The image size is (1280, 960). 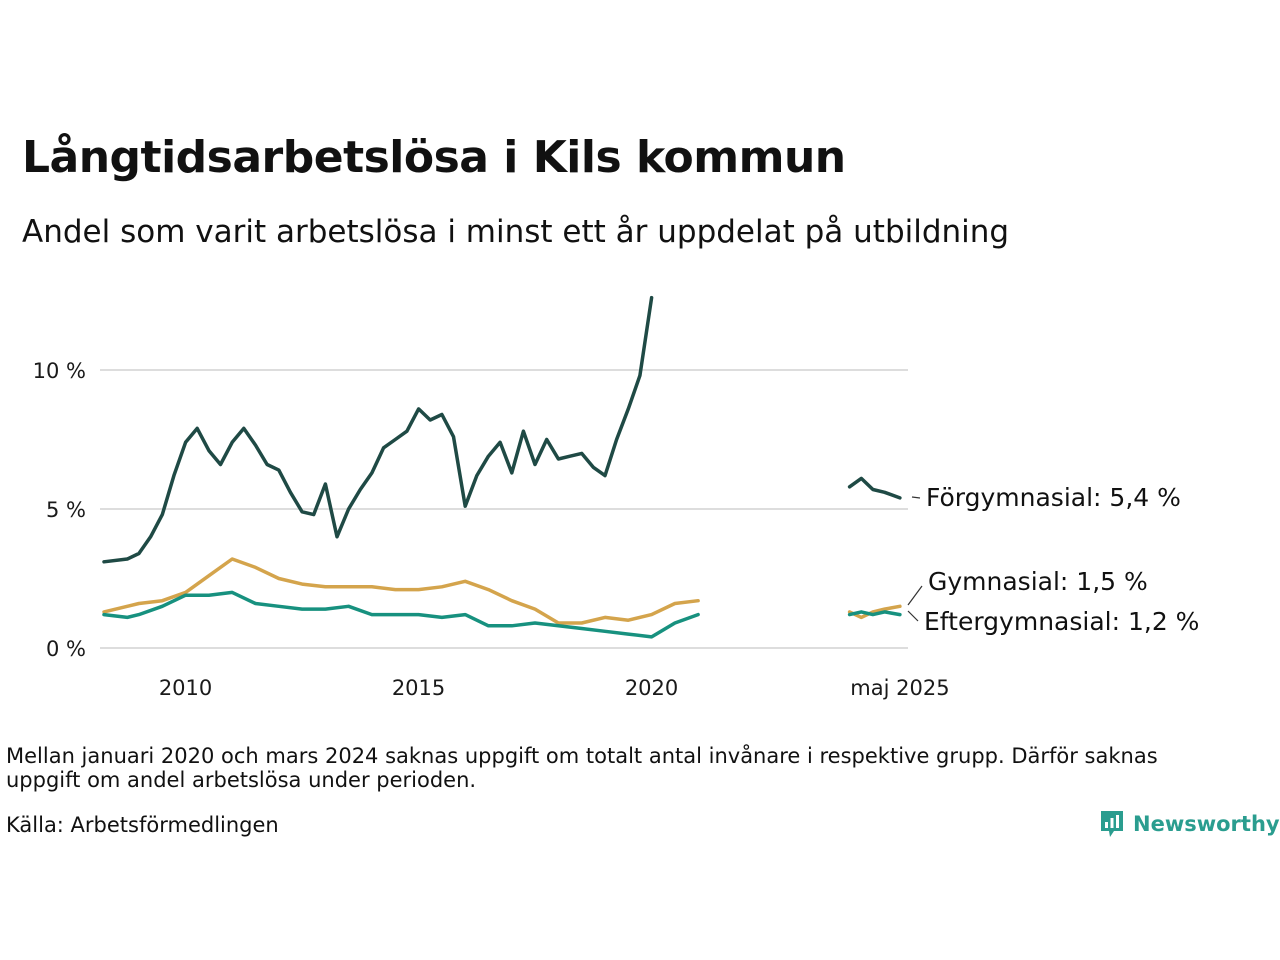 What do you see at coordinates (1061, 621) in the screenshot?
I see `series-label-eftergymnasial: Eftergymnasial: 1,2 %` at bounding box center [1061, 621].